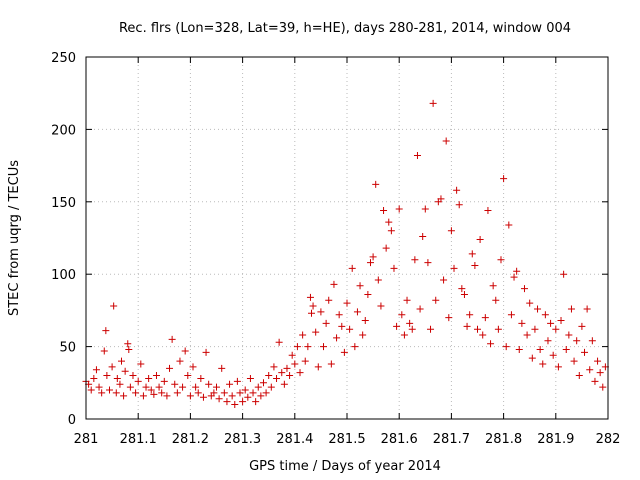 This screenshot has width=640, height=480. Describe the element at coordinates (190, 439) in the screenshot. I see `x-tick-label: 281.2` at that location.